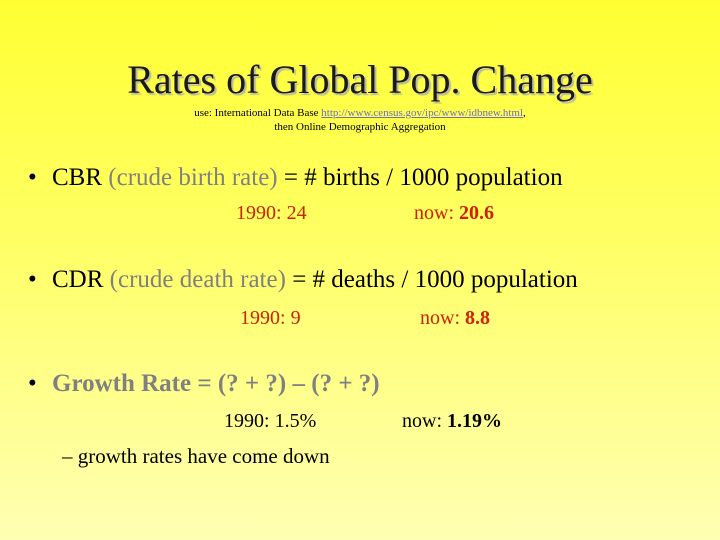 The height and width of the screenshot is (540, 720). I want to click on stat-value: 8.8, so click(477, 318).